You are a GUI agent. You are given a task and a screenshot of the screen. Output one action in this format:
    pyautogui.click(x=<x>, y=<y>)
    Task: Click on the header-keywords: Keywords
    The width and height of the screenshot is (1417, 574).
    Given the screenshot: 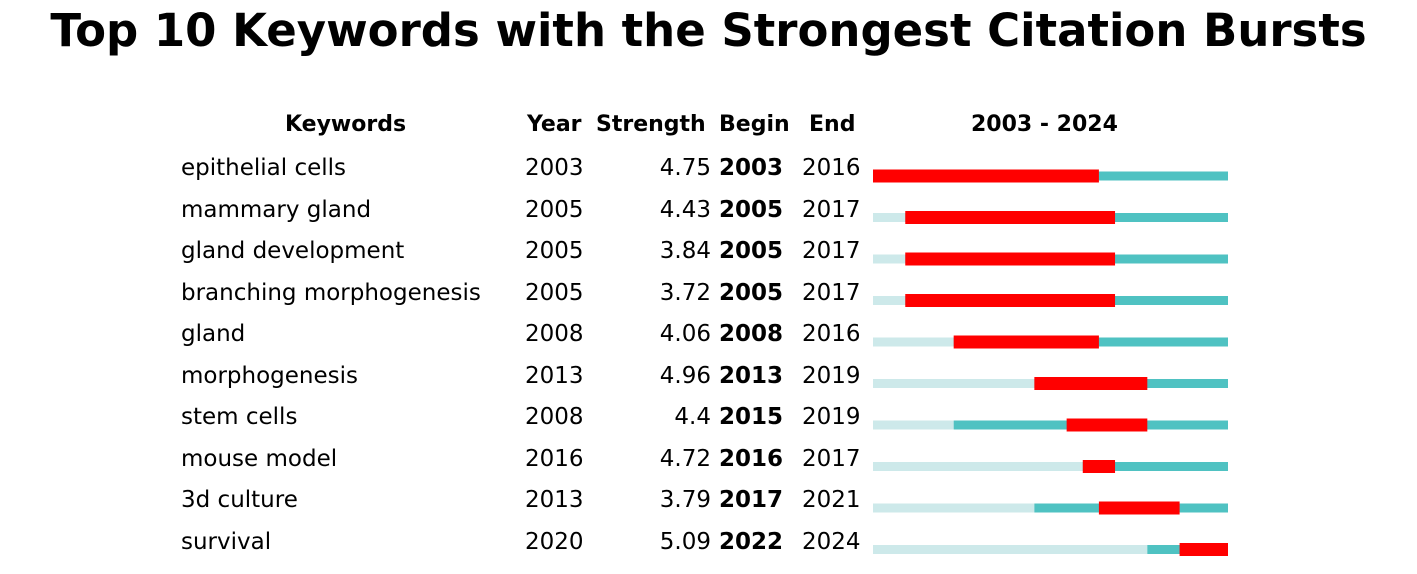 What is the action you would take?
    pyautogui.click(x=346, y=124)
    